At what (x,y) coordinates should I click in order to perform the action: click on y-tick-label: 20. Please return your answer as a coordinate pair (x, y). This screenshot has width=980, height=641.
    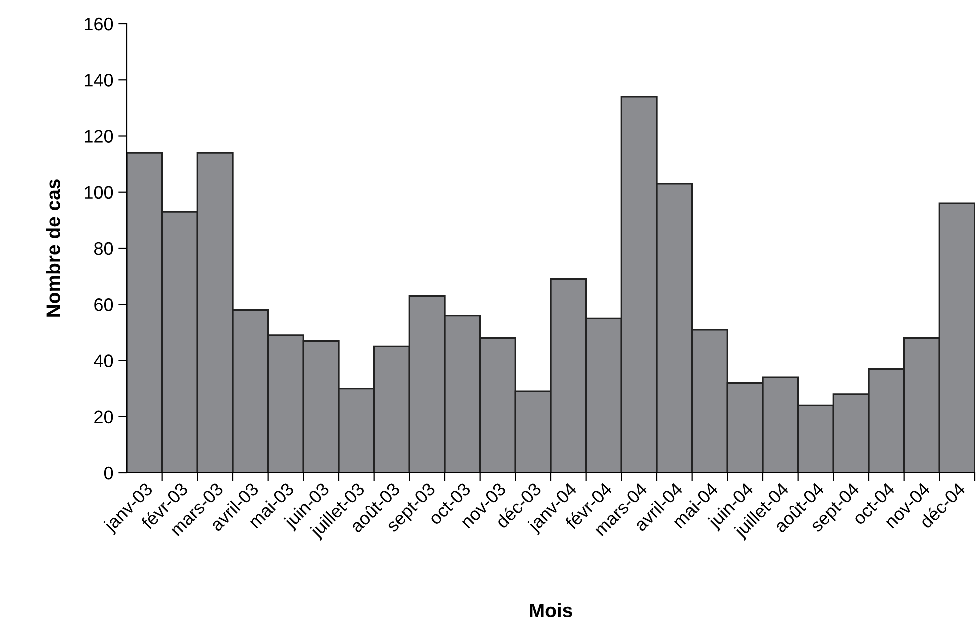
    Looking at the image, I should click on (104, 417).